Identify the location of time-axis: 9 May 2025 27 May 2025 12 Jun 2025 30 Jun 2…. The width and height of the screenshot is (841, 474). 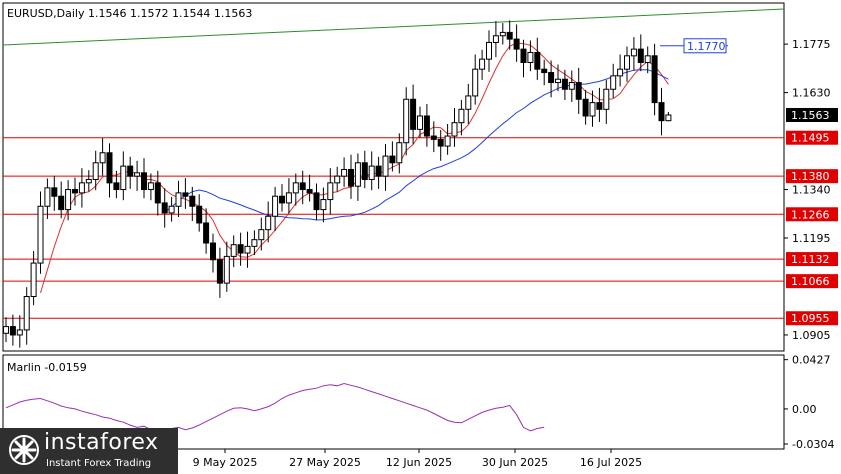
(417, 459).